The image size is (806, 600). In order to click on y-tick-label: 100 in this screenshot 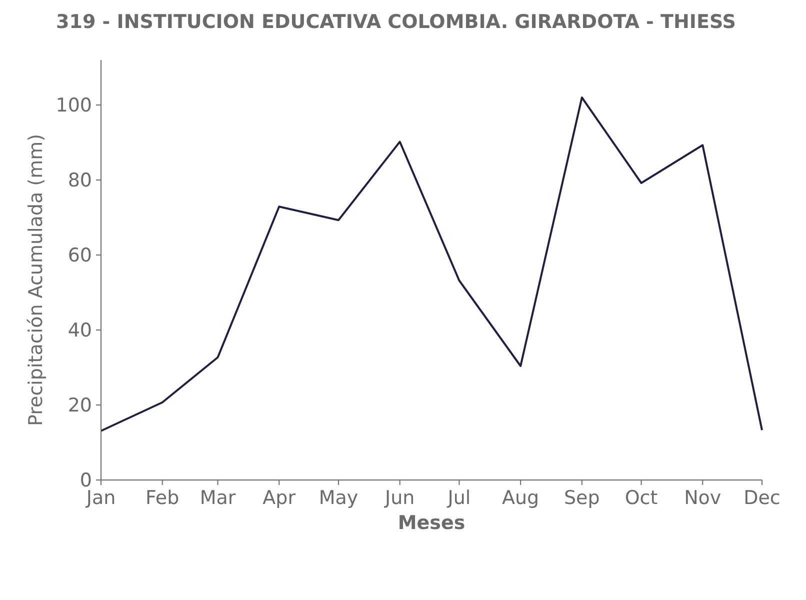, I will do `click(74, 105)`.